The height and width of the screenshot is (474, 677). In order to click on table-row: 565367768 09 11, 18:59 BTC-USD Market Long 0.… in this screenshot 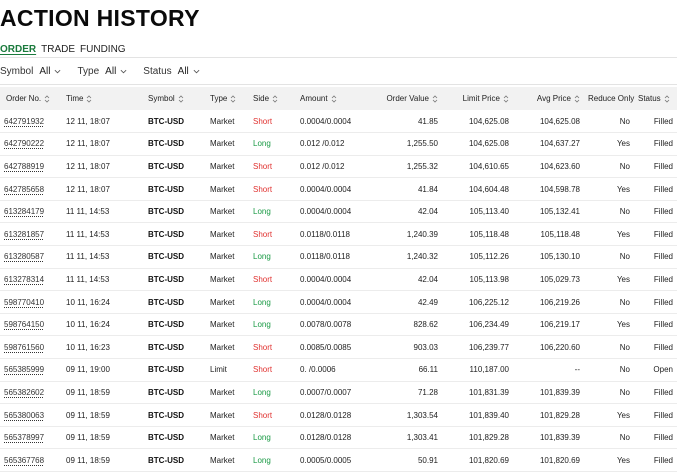, I will do `click(338, 460)`.